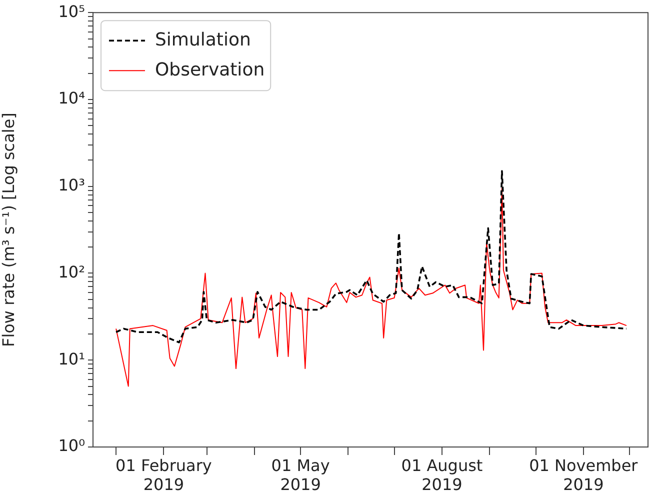 The width and height of the screenshot is (651, 504). I want to click on y-tick-label: 10⁵, so click(71, 11).